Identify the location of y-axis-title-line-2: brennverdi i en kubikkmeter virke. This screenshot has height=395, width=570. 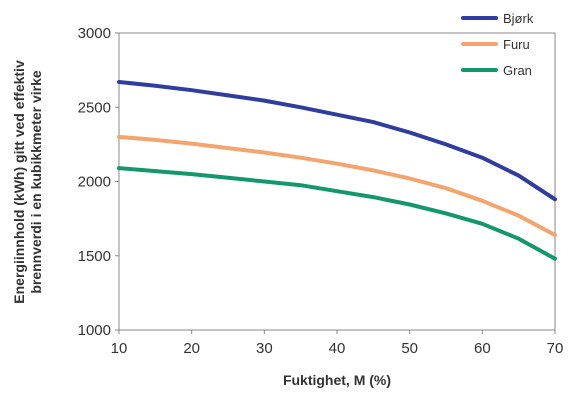
(36, 182).